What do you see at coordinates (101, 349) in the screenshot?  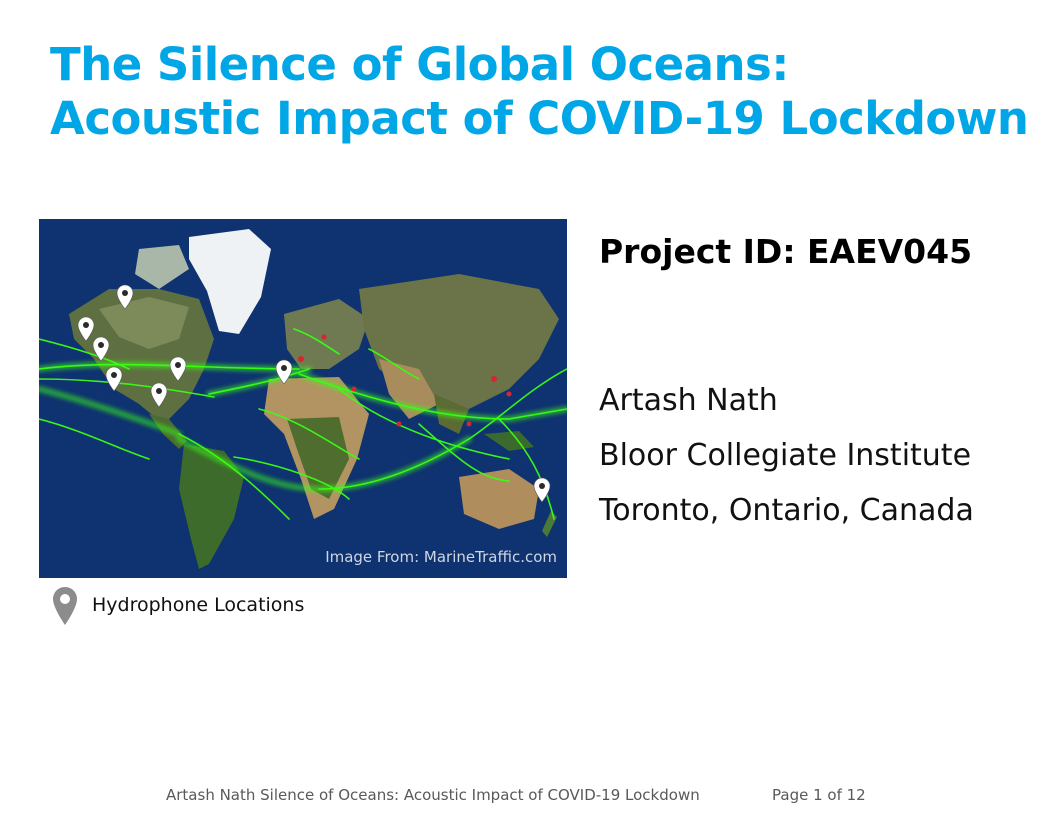 I see `marker-us-west` at bounding box center [101, 349].